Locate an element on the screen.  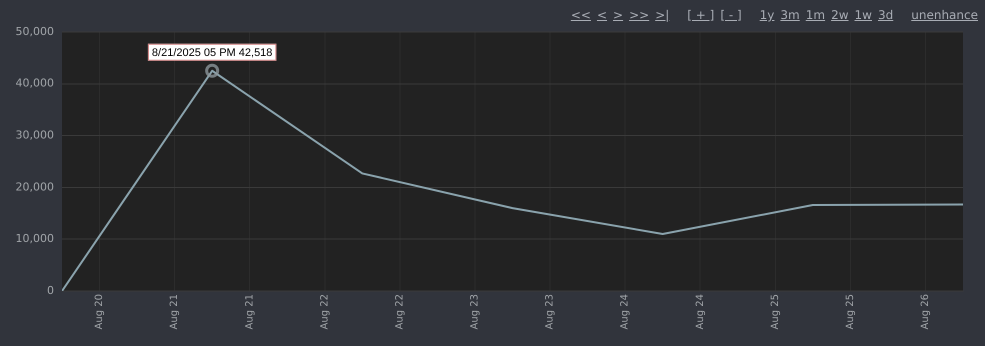
x-tick-label: Aug 26 is located at coordinates (926, 312).